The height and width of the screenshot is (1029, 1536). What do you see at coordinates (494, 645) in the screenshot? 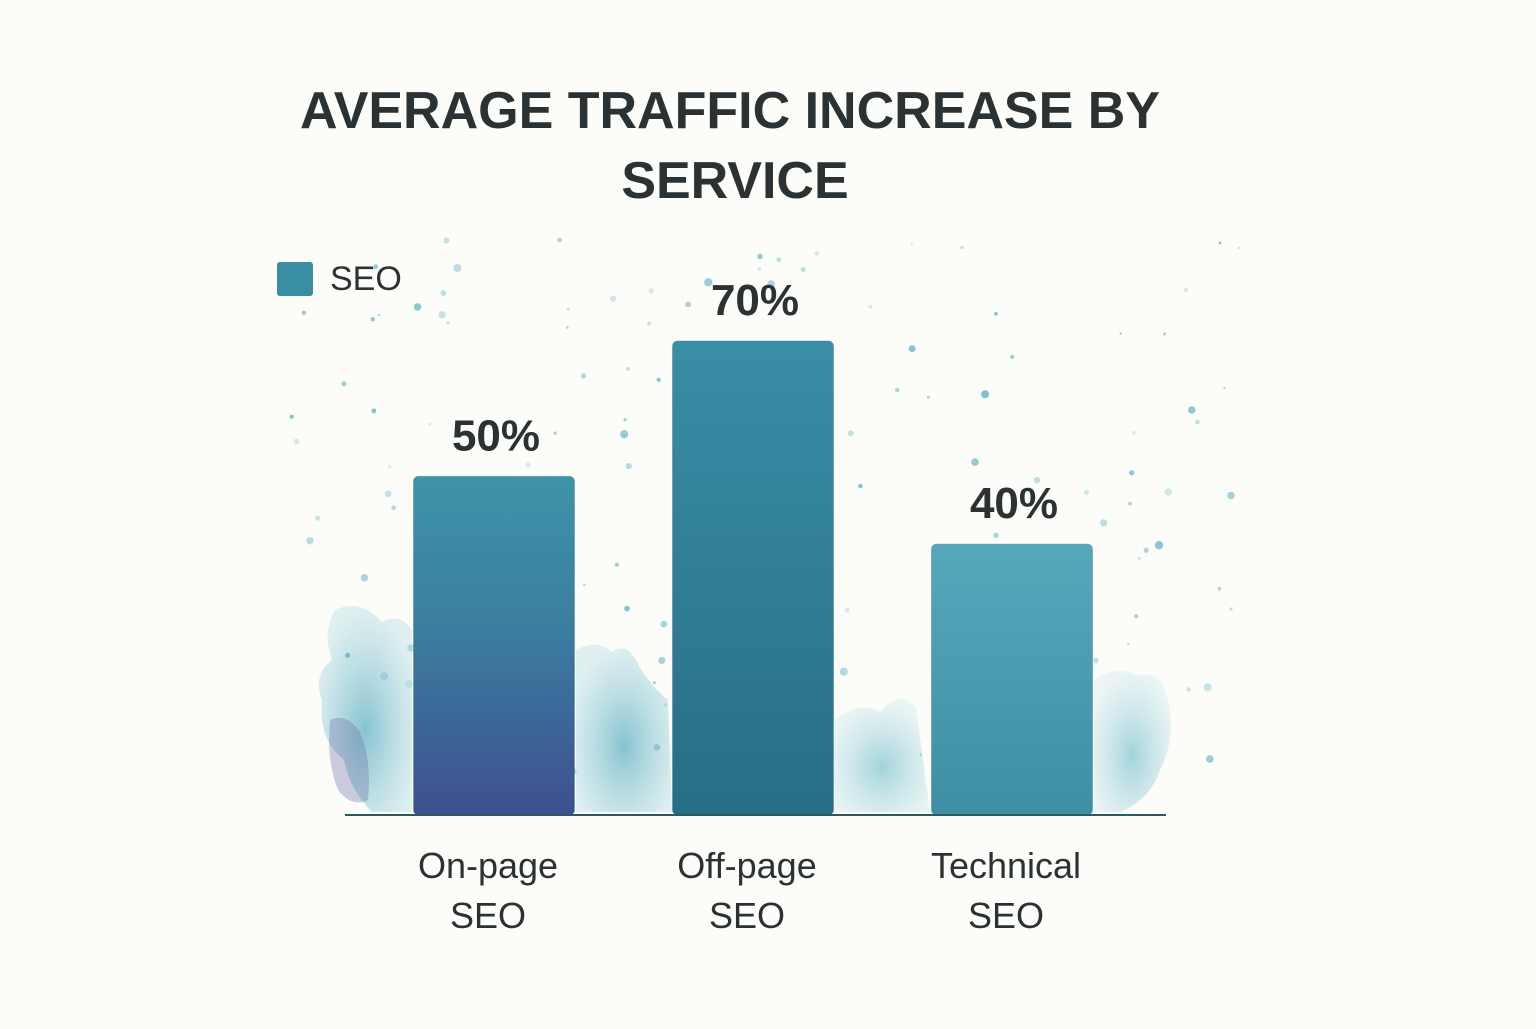
I see `bar-on-page-seo` at bounding box center [494, 645].